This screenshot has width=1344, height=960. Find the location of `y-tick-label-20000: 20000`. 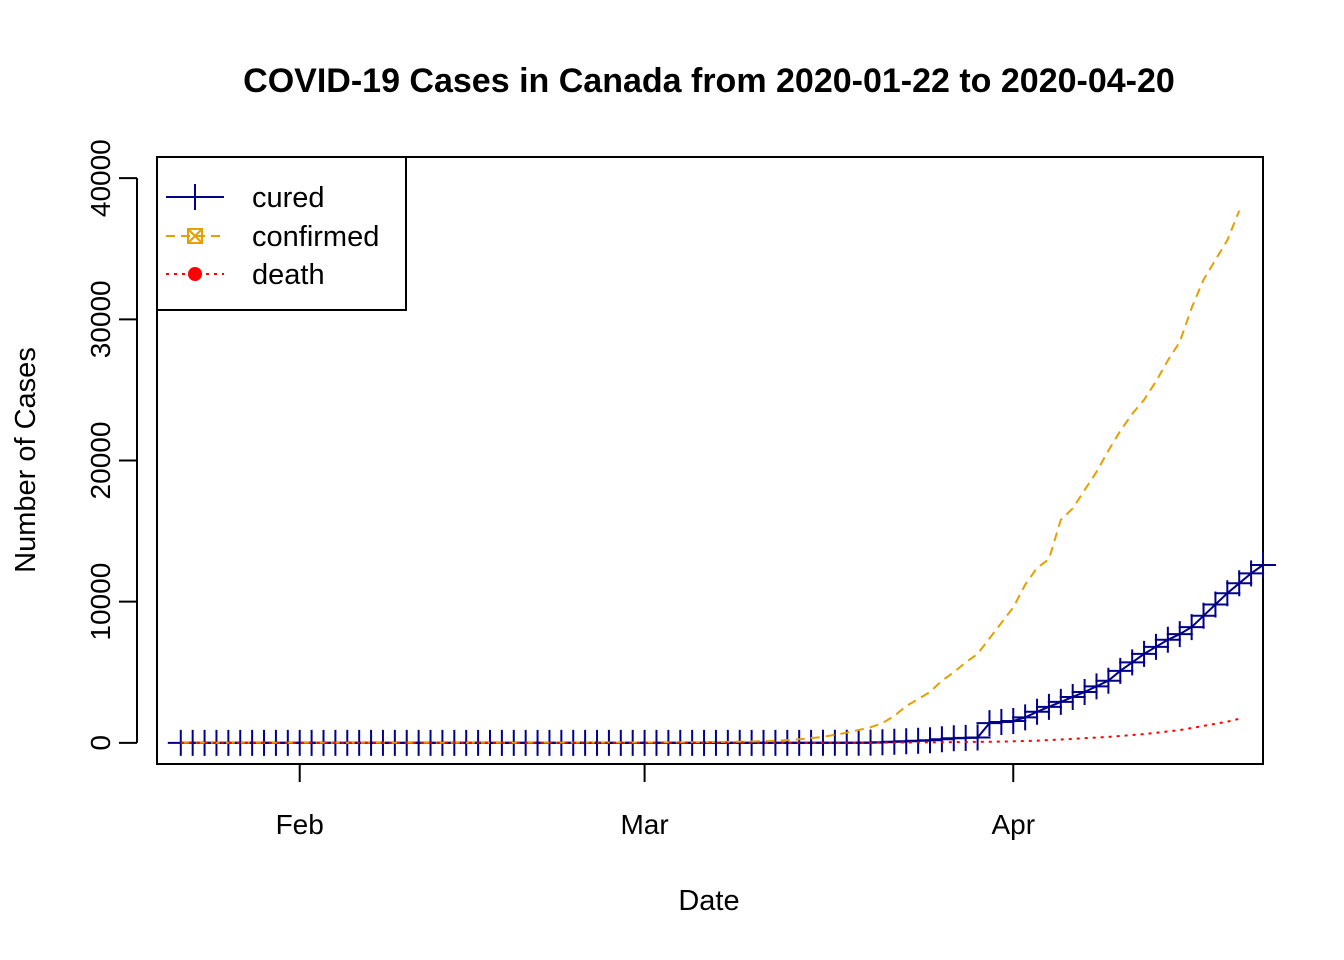

y-tick-label-20000: 20000 is located at coordinates (100, 461).